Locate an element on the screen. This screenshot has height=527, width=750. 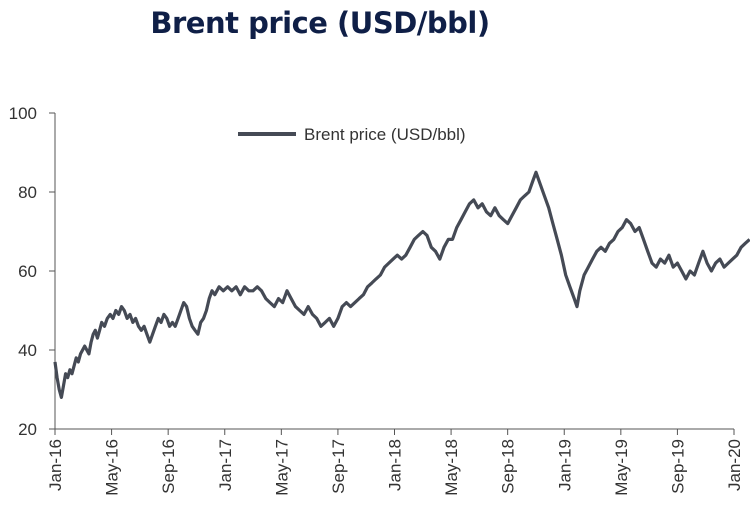
legend-label: Brent price (USD/bbl) is located at coordinates (385, 134).